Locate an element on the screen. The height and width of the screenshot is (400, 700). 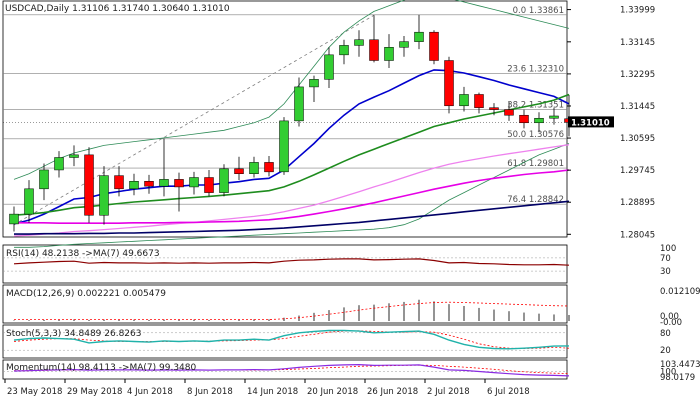
stoch-tick-label: 20 is located at coordinates (665, 351).